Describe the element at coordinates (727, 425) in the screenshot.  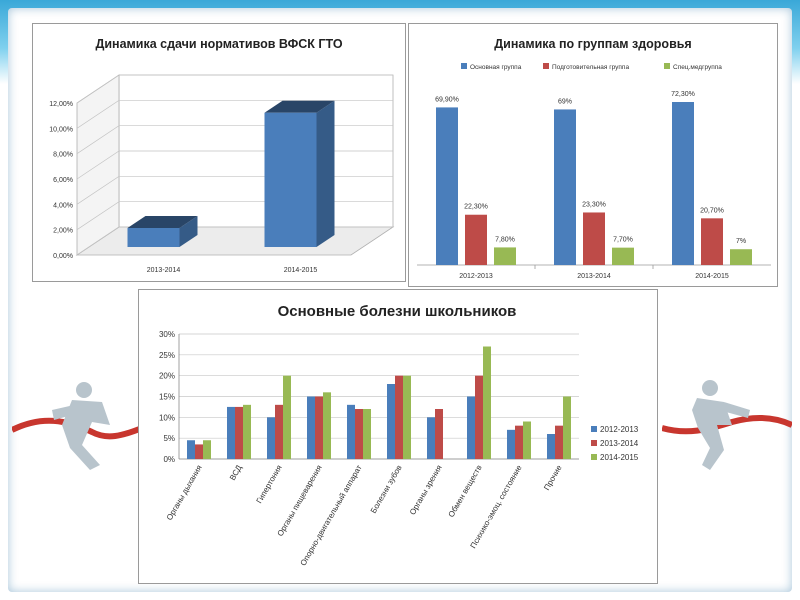
I see `skater-right-decoration` at that location.